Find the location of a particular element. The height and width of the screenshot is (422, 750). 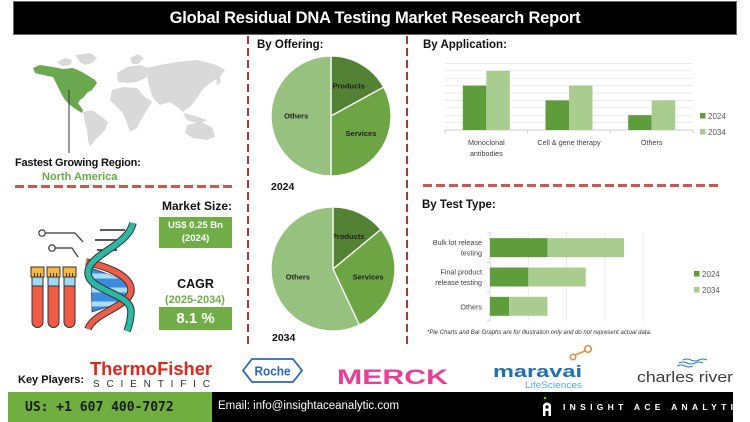

map-north-america-highlight is located at coordinates (65, 89).